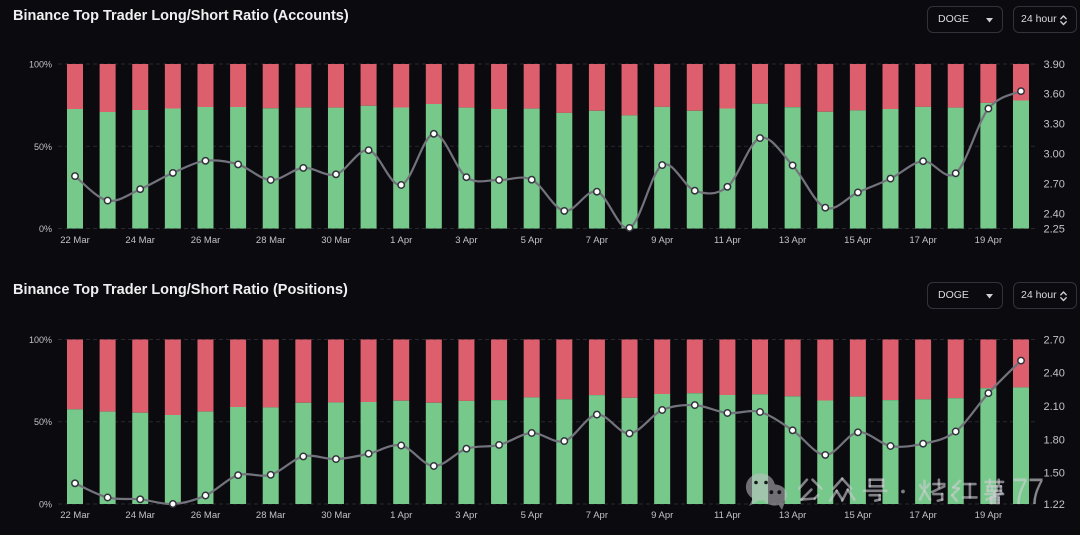 The height and width of the screenshot is (535, 1080). I want to click on svg-text: 3.30, so click(1054, 125).